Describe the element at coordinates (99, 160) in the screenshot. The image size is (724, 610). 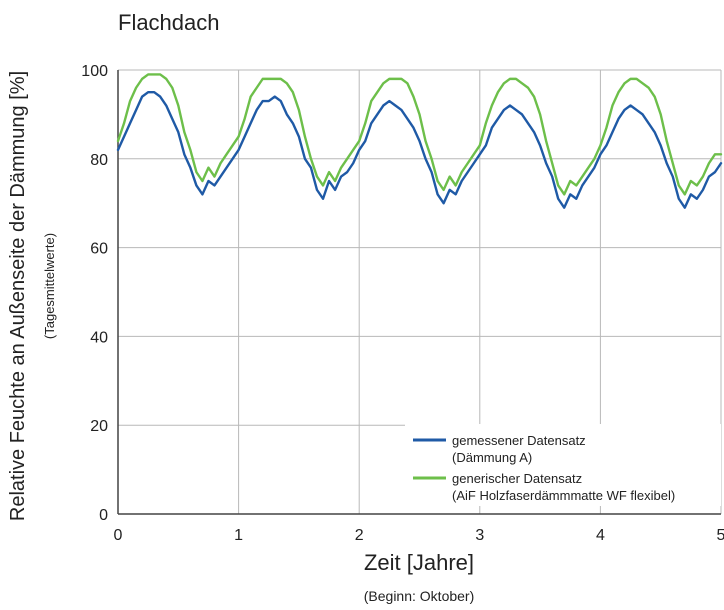
I see `y-tick-label: 80` at that location.